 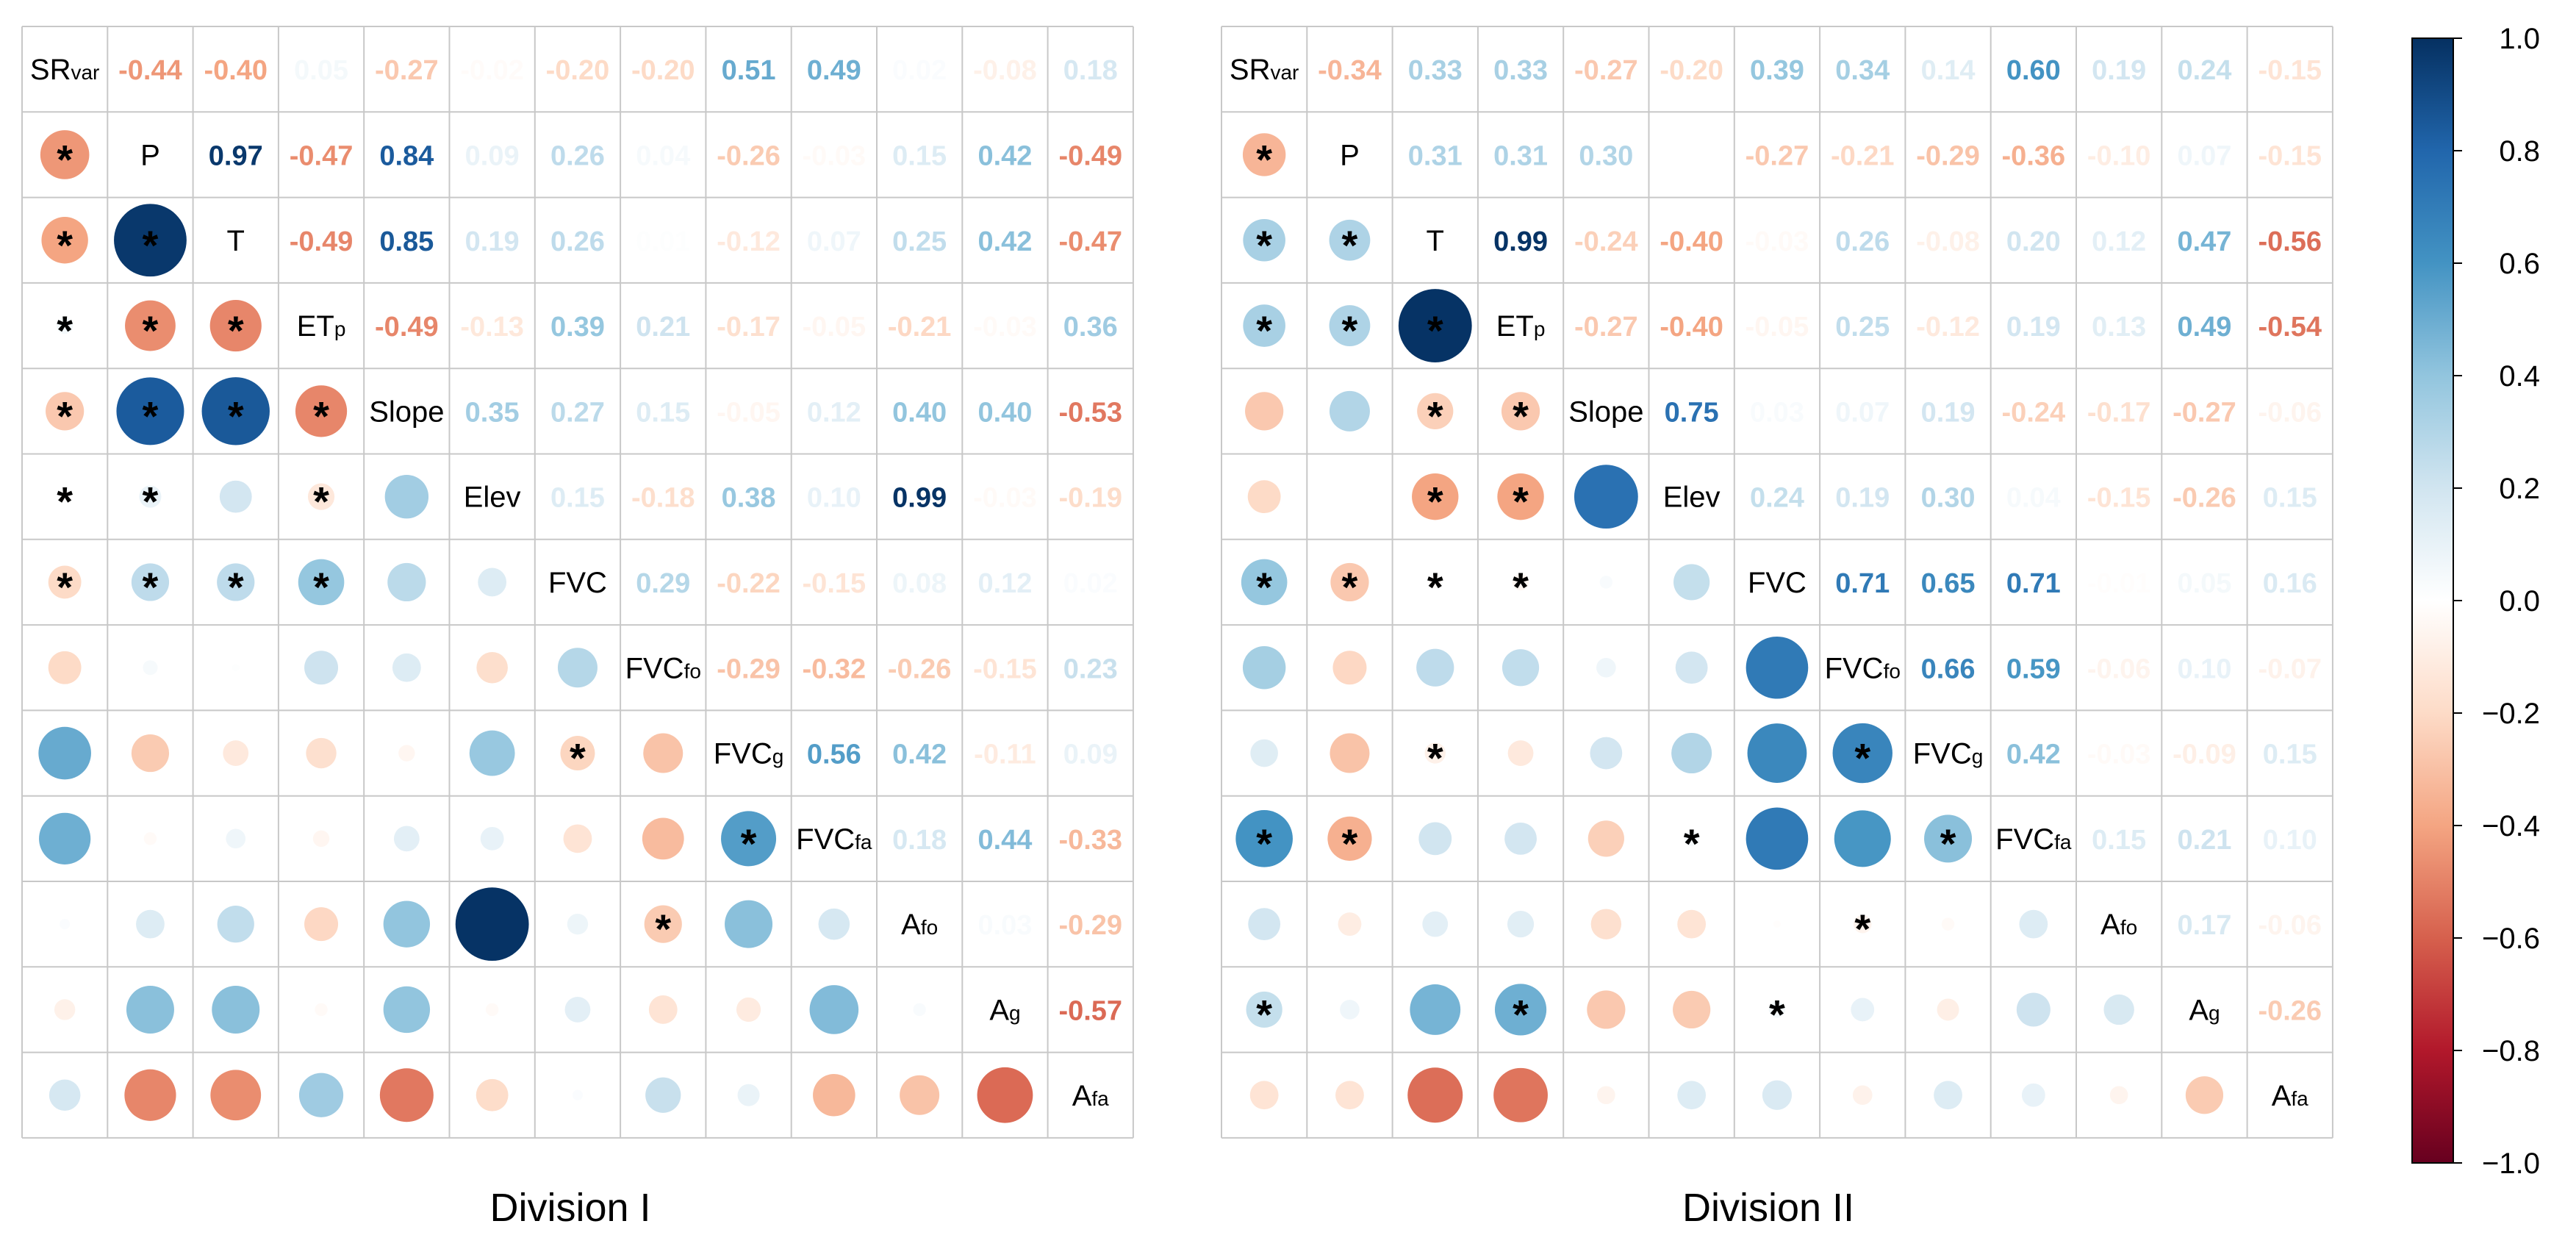 I want to click on coefficient-value: 0.04, so click(x=663, y=155).